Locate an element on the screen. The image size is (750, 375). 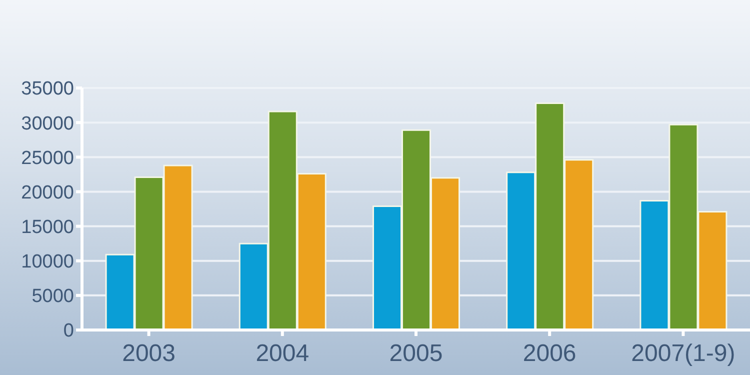
y-tick-label: 15000 is located at coordinates (47, 227).